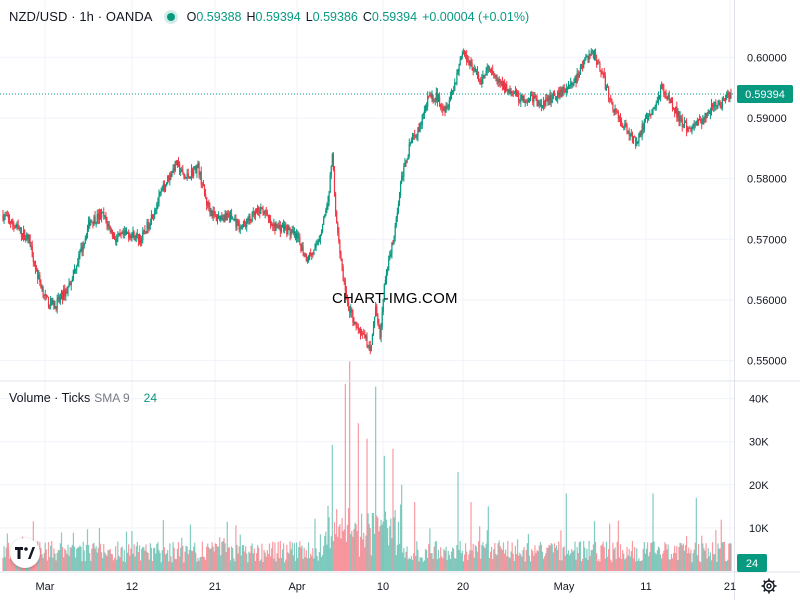  Describe the element at coordinates (769, 586) in the screenshot. I see `gear-icon` at that location.